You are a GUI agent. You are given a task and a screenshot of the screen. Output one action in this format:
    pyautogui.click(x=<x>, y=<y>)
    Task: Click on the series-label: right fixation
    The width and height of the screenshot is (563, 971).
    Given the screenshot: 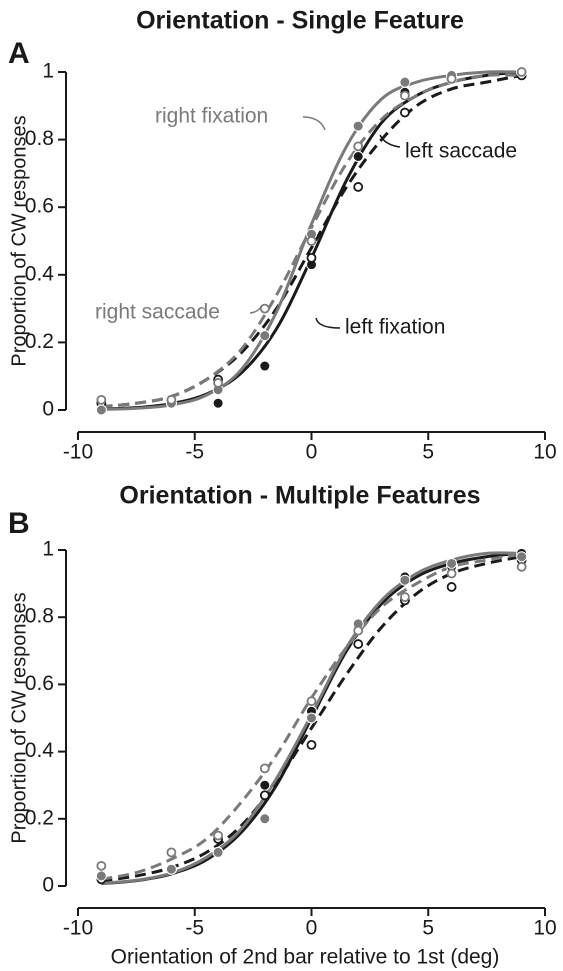 What is the action you would take?
    pyautogui.click(x=211, y=116)
    